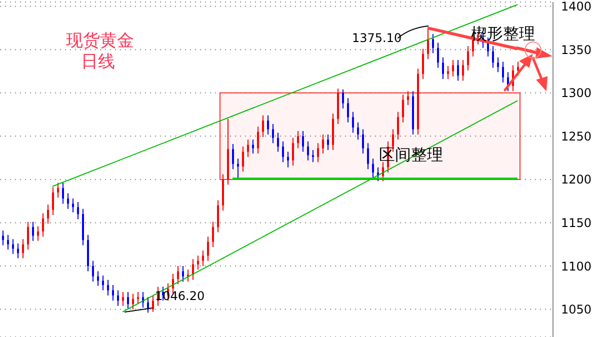  What do you see at coordinates (98, 62) in the screenshot?
I see `text: 日线` at bounding box center [98, 62].